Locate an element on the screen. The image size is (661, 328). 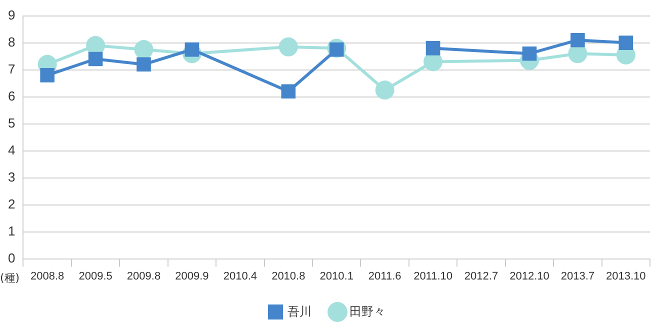
x-tick-label: 2010.1 is located at coordinates (337, 276).